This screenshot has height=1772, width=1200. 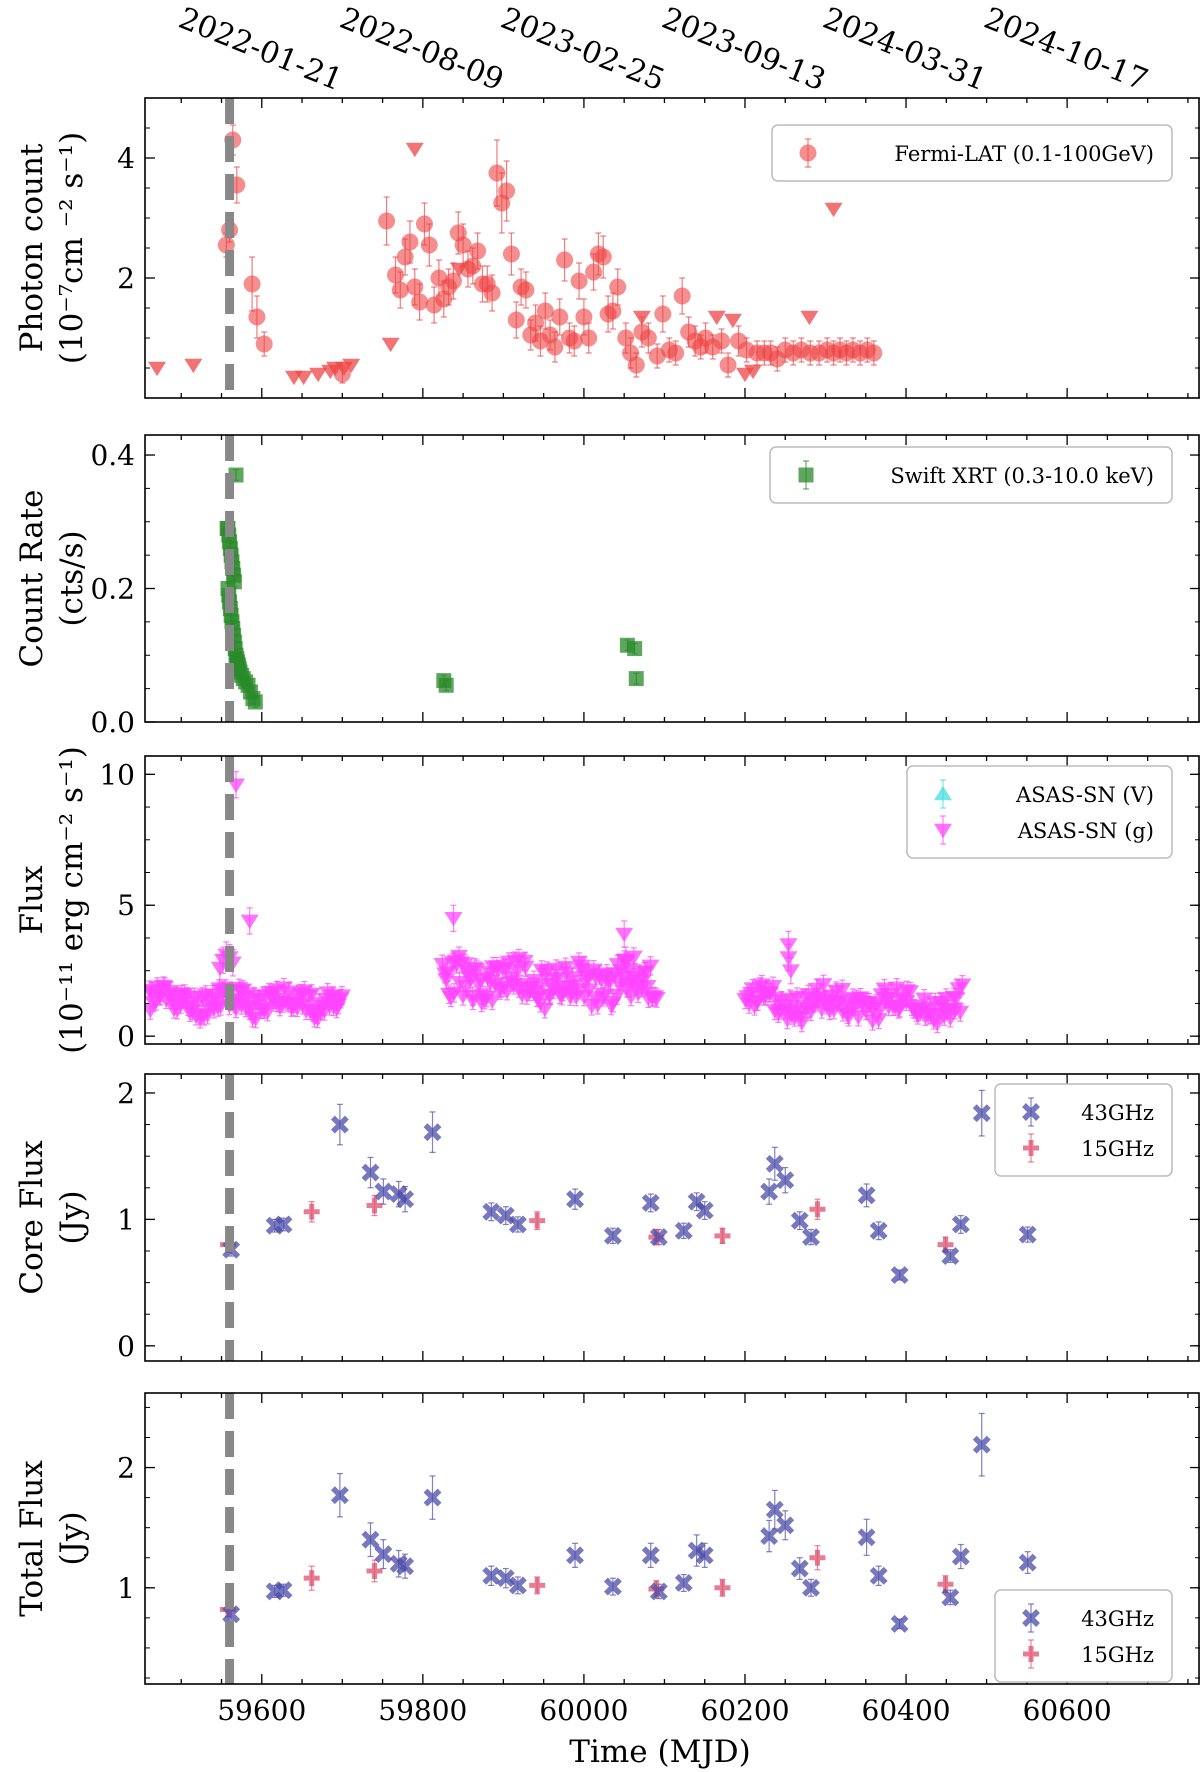 I want to click on top-date-label: 2024-10-17, so click(x=1065, y=49).